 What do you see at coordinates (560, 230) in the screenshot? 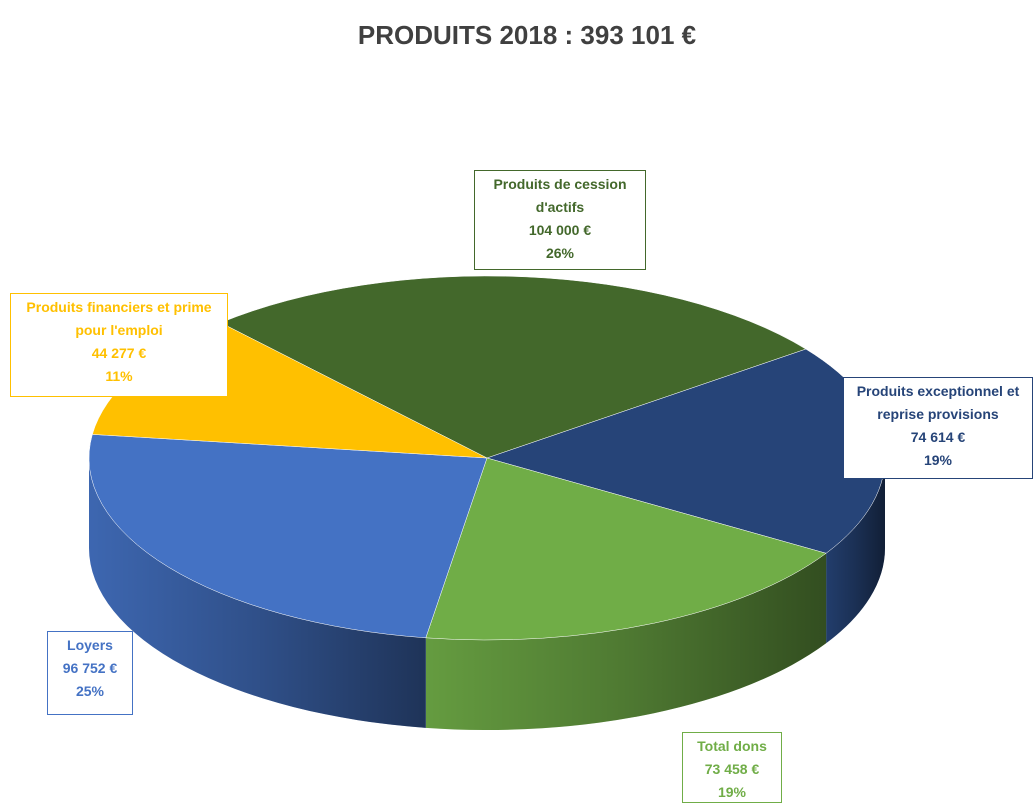
I see `label-value: 104 000 €` at bounding box center [560, 230].